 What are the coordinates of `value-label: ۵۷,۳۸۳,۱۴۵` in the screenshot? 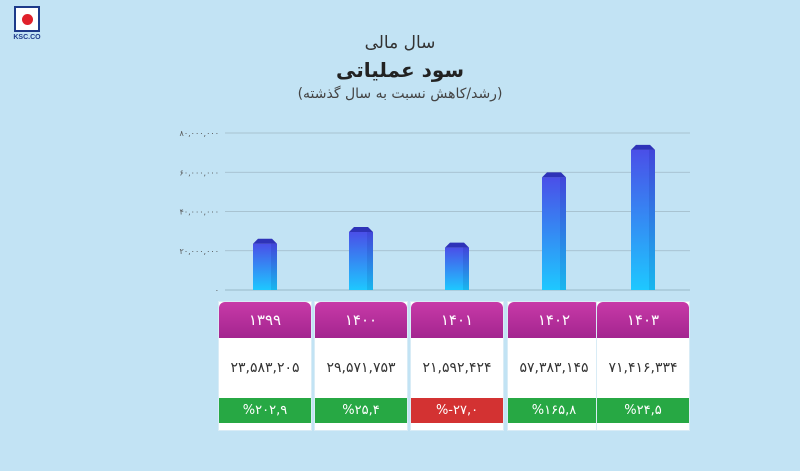 It's located at (554, 368).